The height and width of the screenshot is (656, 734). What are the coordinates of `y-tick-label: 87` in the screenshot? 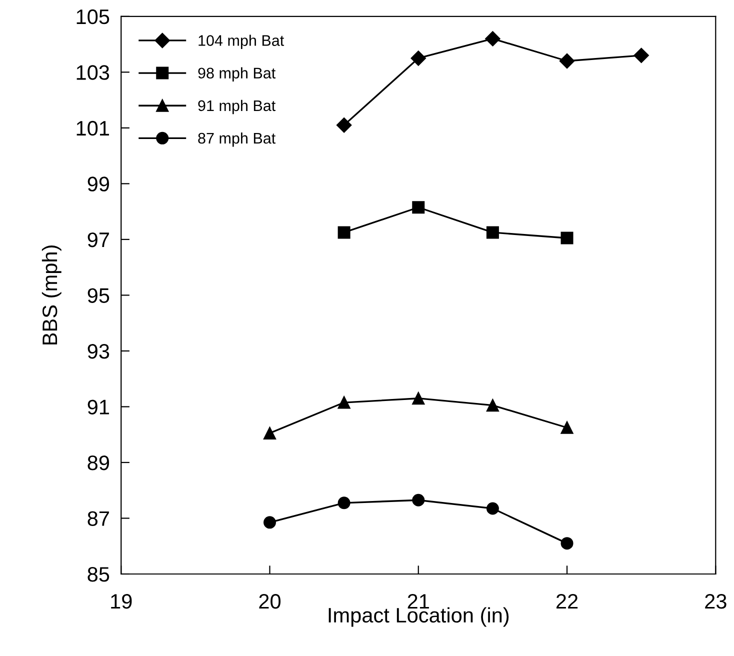 It's located at (98, 518).